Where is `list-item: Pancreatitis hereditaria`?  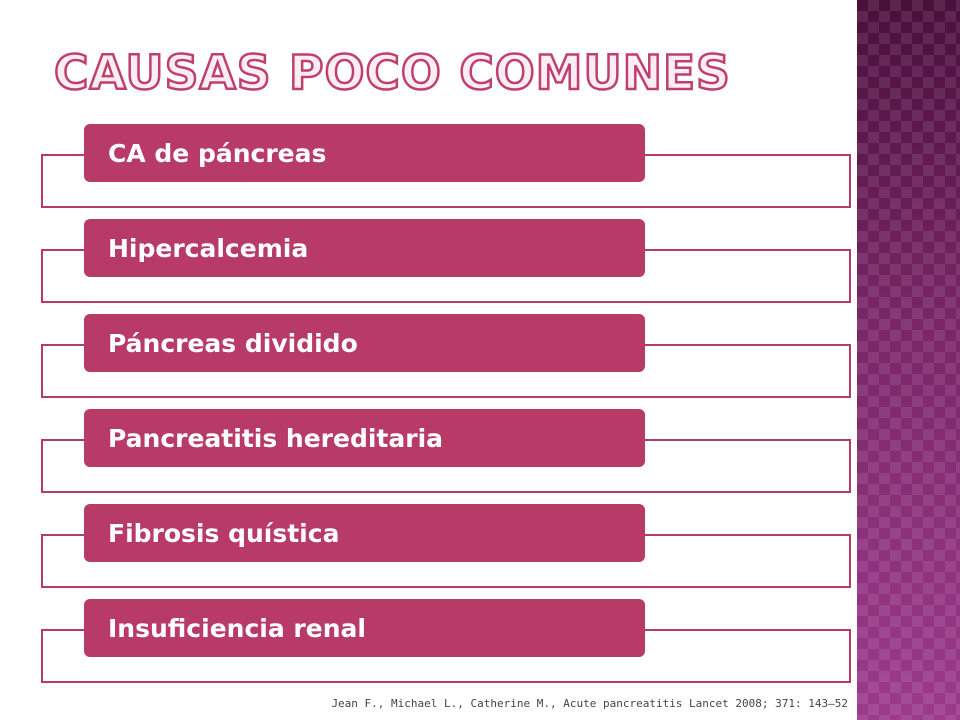
list-item: Pancreatitis hereditaria is located at coordinates (446, 451).